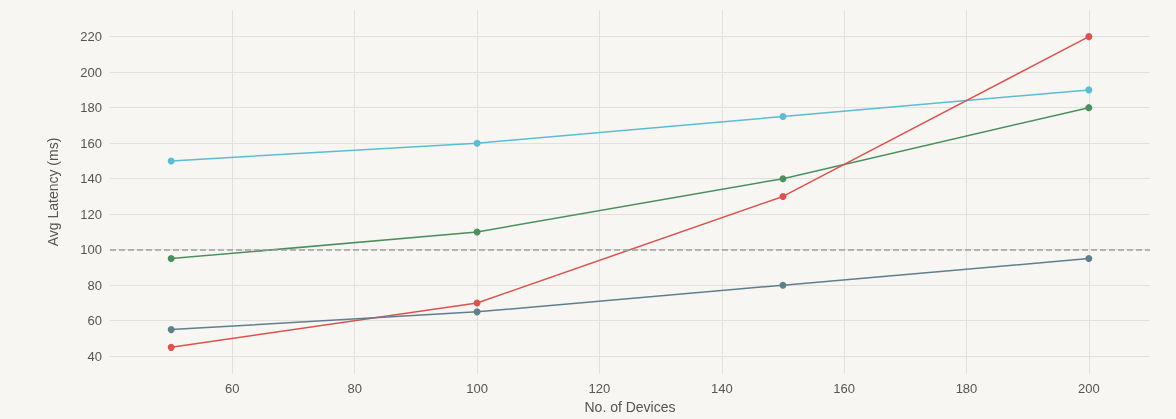 The image size is (1176, 419). Describe the element at coordinates (94, 321) in the screenshot. I see `y-tick-label: 60` at that location.